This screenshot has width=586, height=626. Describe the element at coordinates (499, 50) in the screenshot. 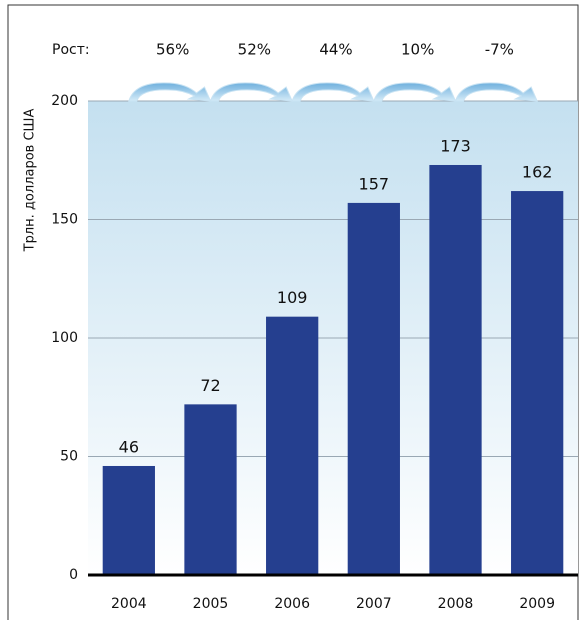

I see `growth-value: -7%` at that location.